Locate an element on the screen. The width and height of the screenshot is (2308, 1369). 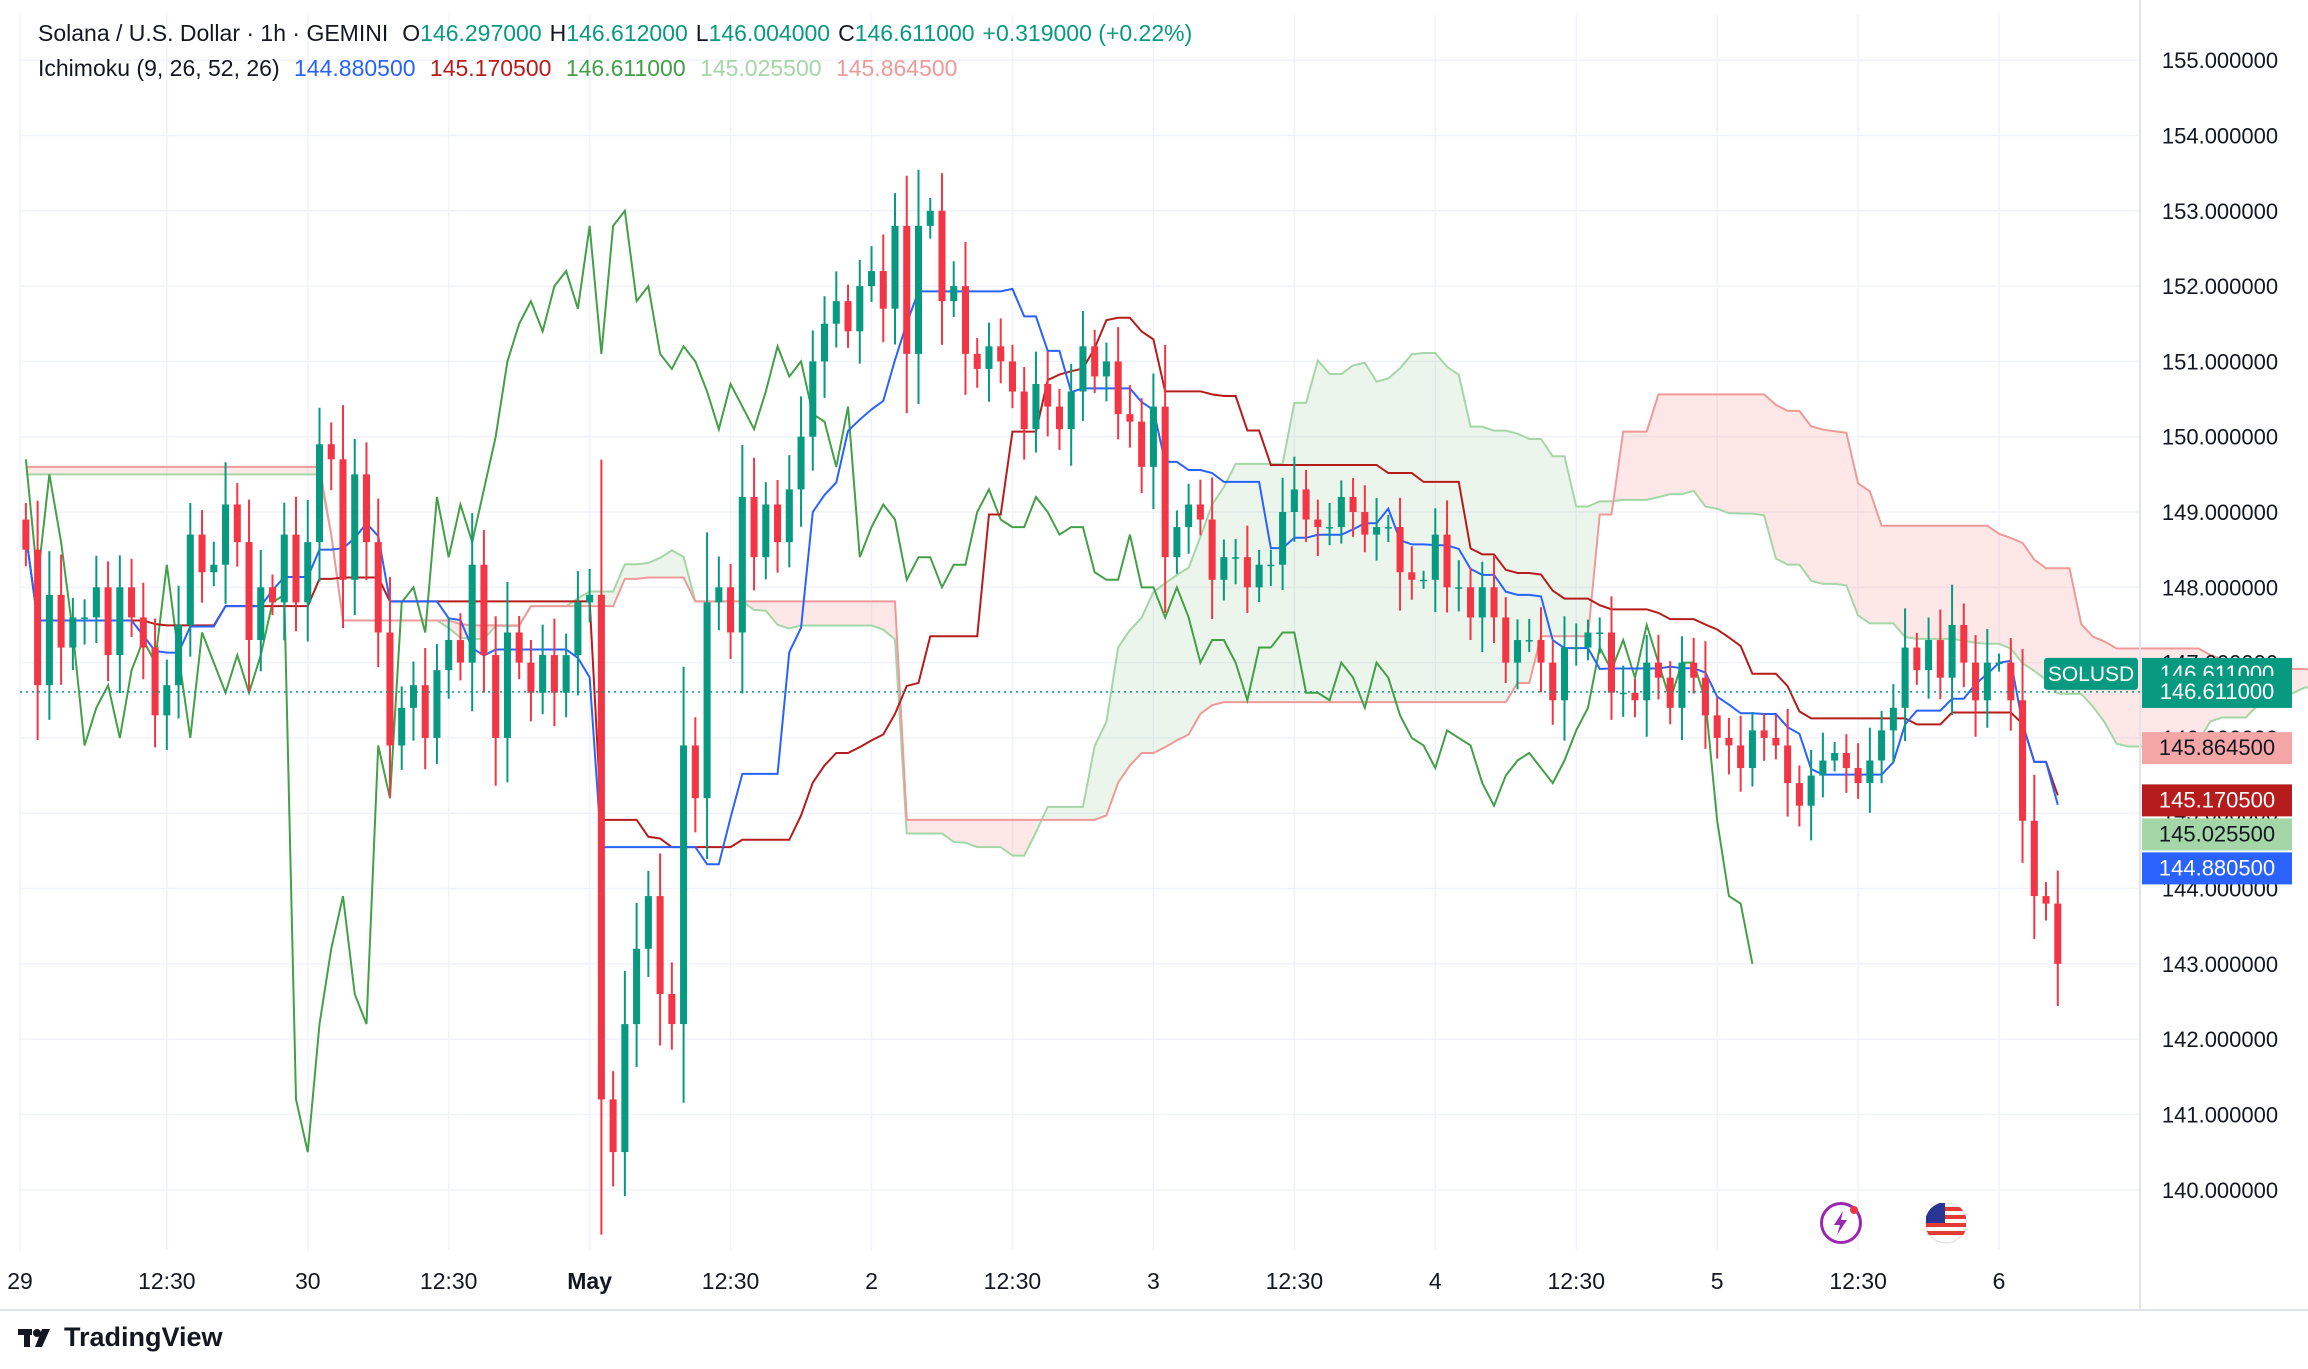
y-tick-label: 155.000000 is located at coordinates (2220, 60).